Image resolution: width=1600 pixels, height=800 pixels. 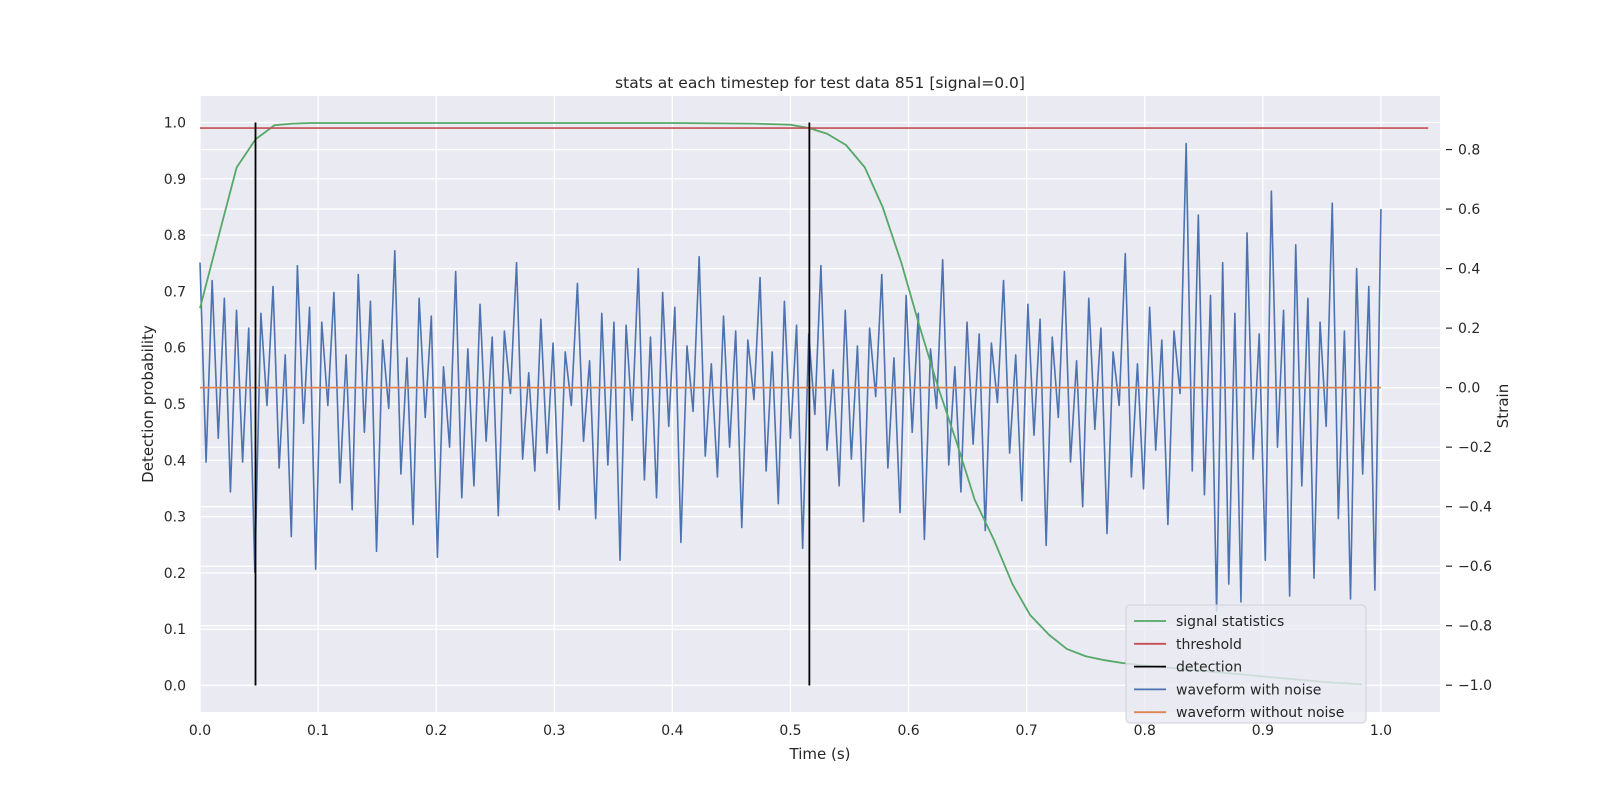 I want to click on x-tick-label: 0.2, so click(x=436, y=731).